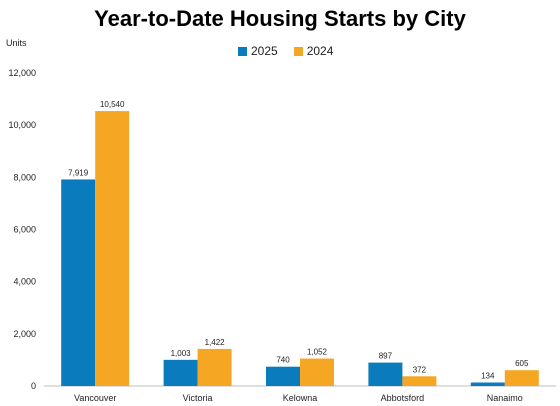 This screenshot has height=406, width=560. Describe the element at coordinates (300, 398) in the screenshot. I see `x-tick-label-kelowna: Kelowna` at that location.